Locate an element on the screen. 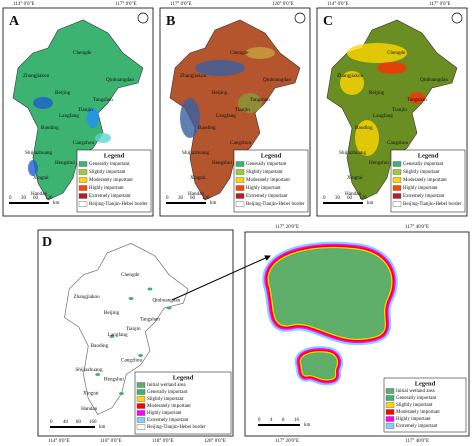  scale-tick: 160 is located at coordinates (93, 422).